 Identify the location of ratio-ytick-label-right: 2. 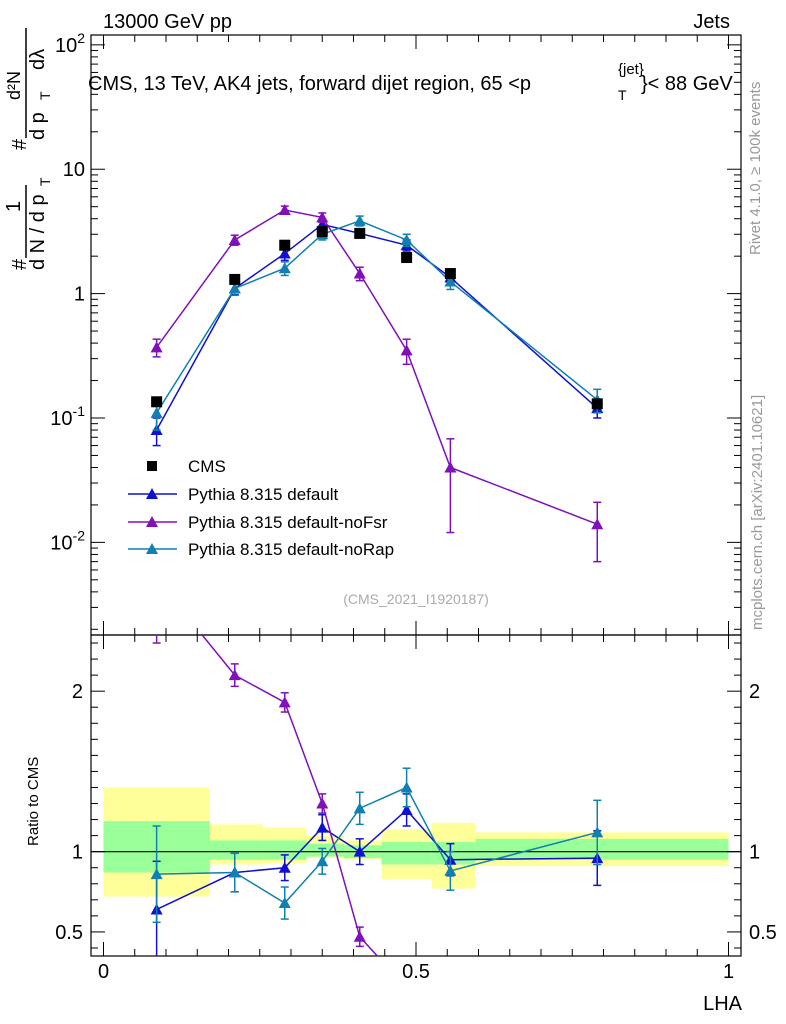
(754, 692).